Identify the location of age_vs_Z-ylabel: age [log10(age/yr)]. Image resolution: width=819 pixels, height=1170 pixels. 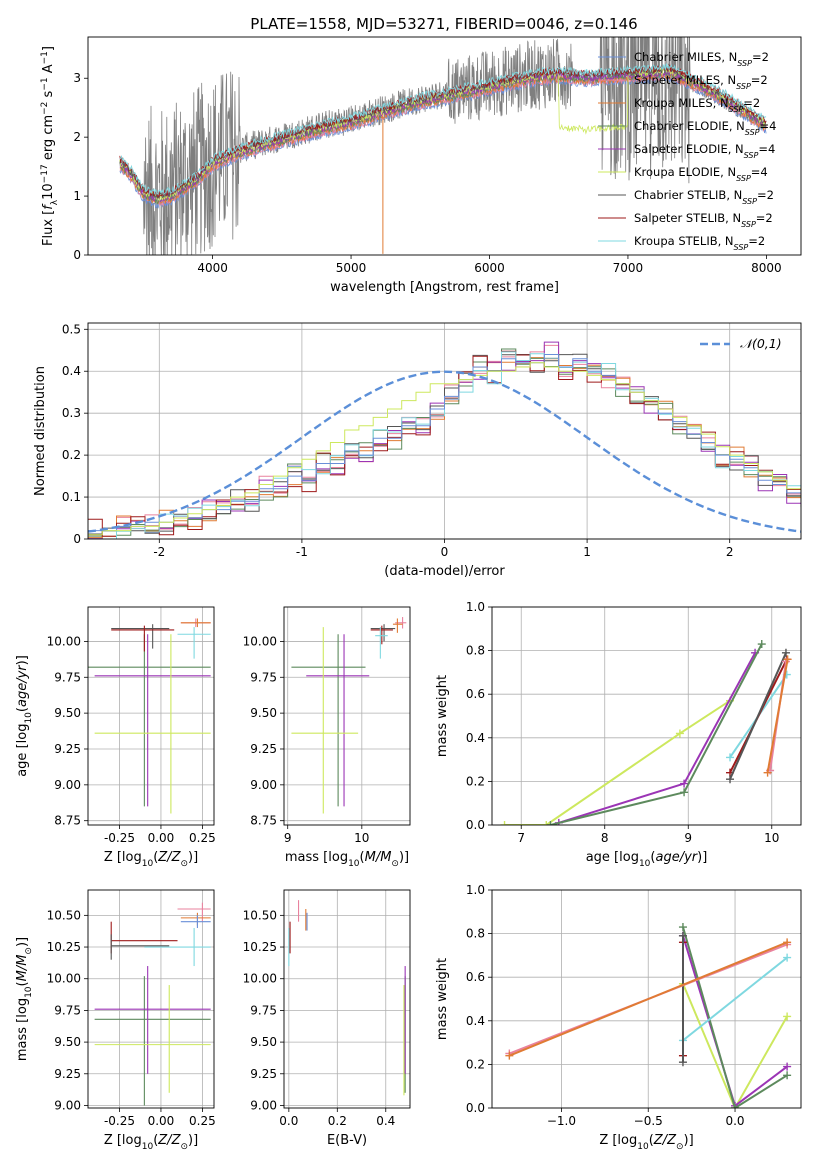
(24, 716).